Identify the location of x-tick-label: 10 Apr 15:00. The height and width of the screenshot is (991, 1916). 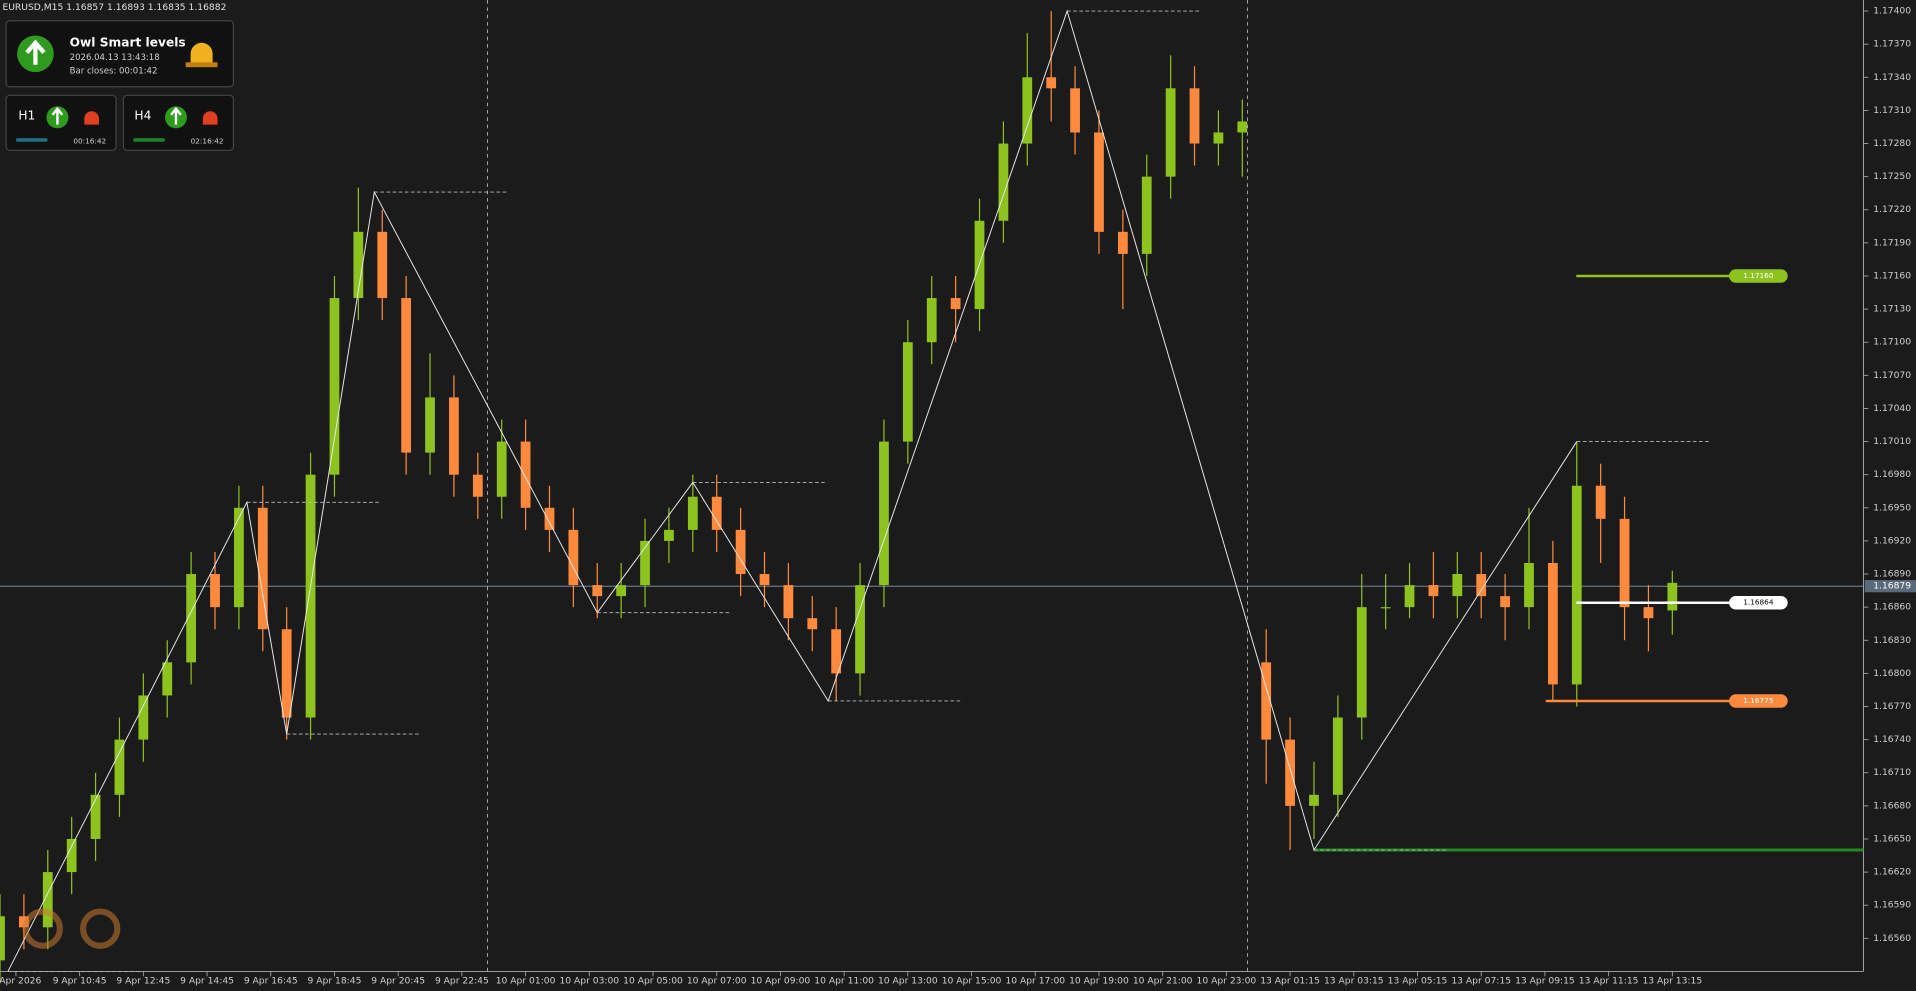
(972, 981).